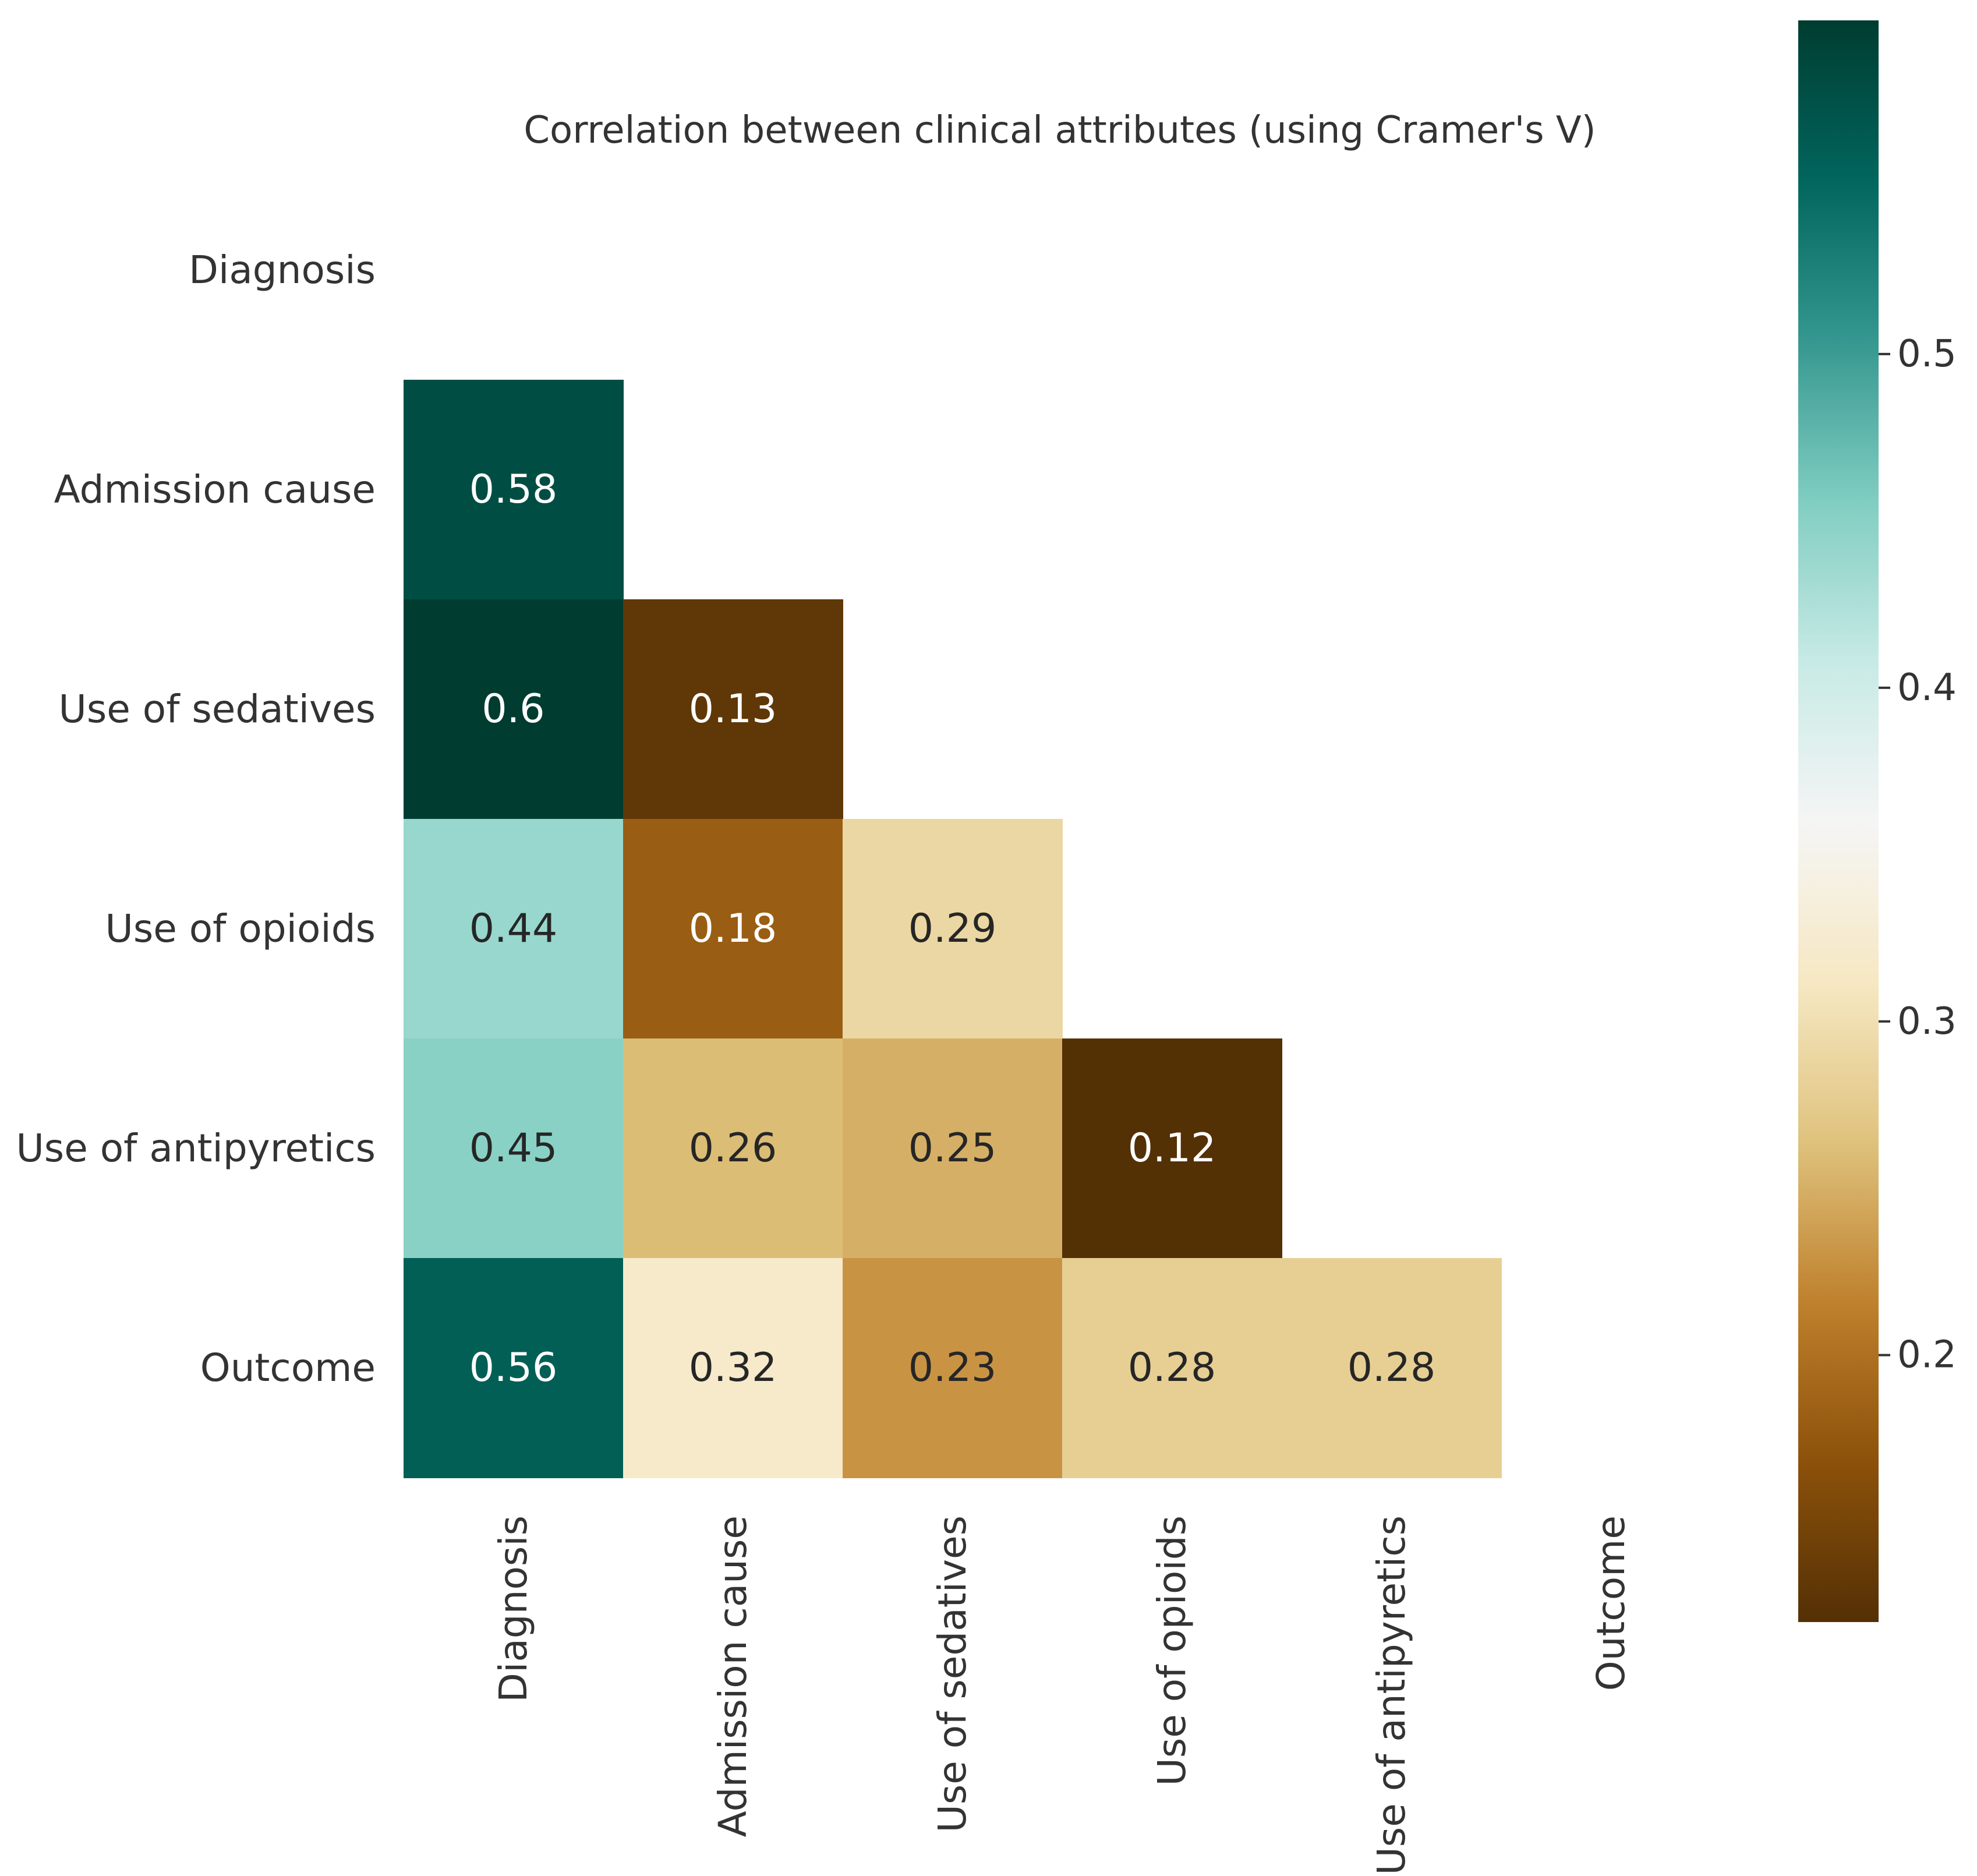  I want to click on colorbar-tick-label: 0.5, so click(1927, 355).